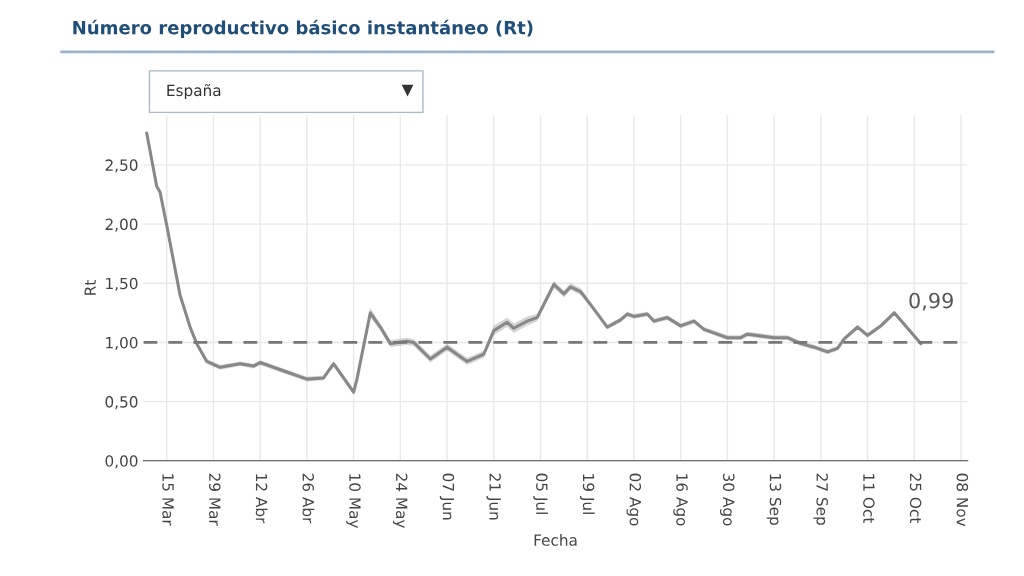 This screenshot has width=1024, height=576. What do you see at coordinates (400, 501) in the screenshot?
I see `x-tick-label: 24 May` at bounding box center [400, 501].